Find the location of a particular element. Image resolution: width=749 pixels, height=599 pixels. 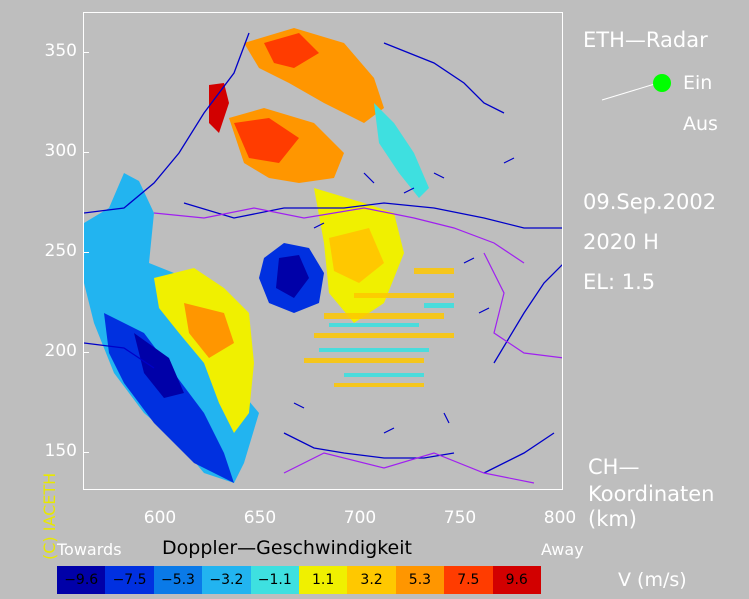

date-label: 09.Sep.2002 is located at coordinates (650, 202).